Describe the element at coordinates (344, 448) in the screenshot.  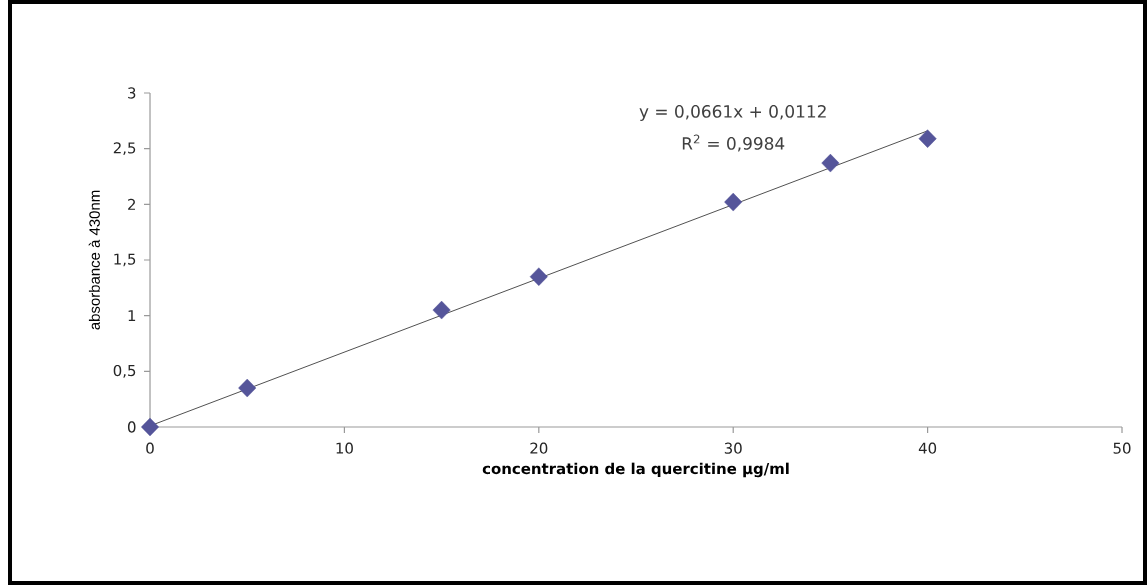
I see `x-tick-label: 10` at that location.